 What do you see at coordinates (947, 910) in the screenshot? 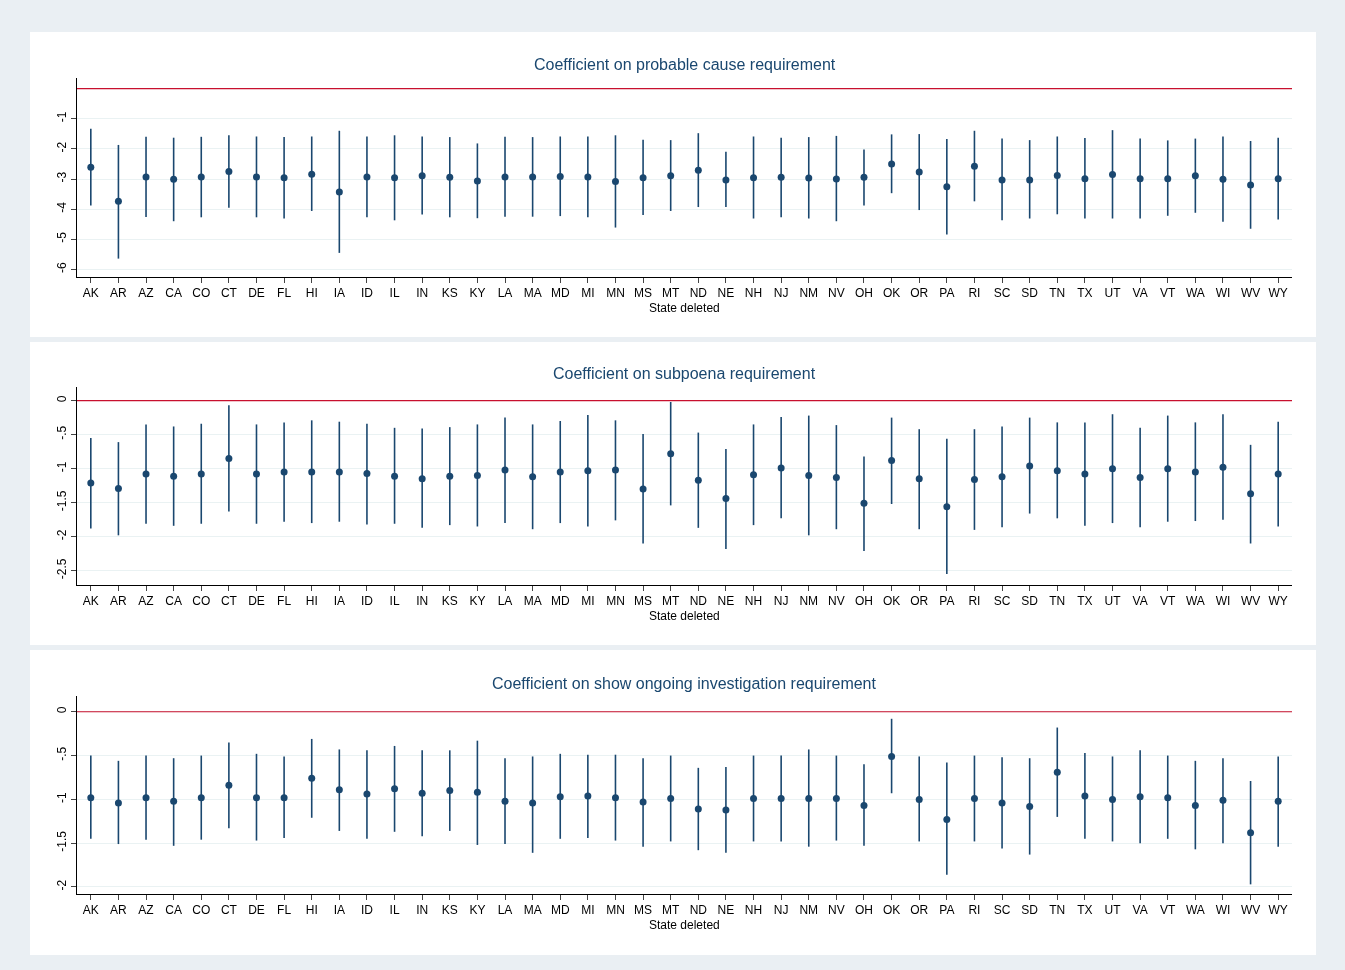
I see `x-tick-label: PA` at bounding box center [947, 910].